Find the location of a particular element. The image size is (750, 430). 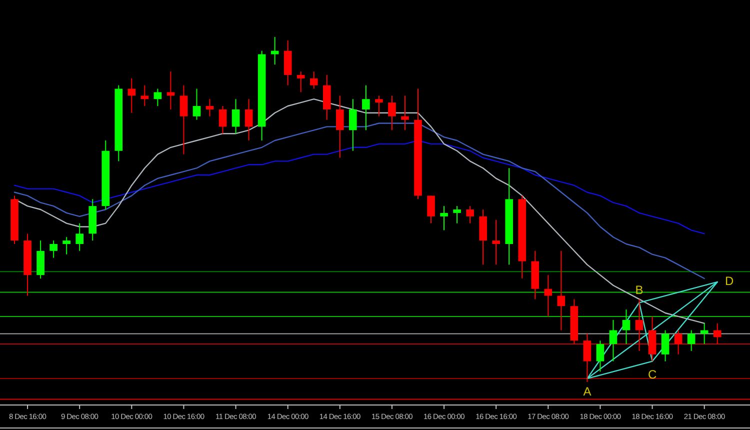

text: A is located at coordinates (587, 391).